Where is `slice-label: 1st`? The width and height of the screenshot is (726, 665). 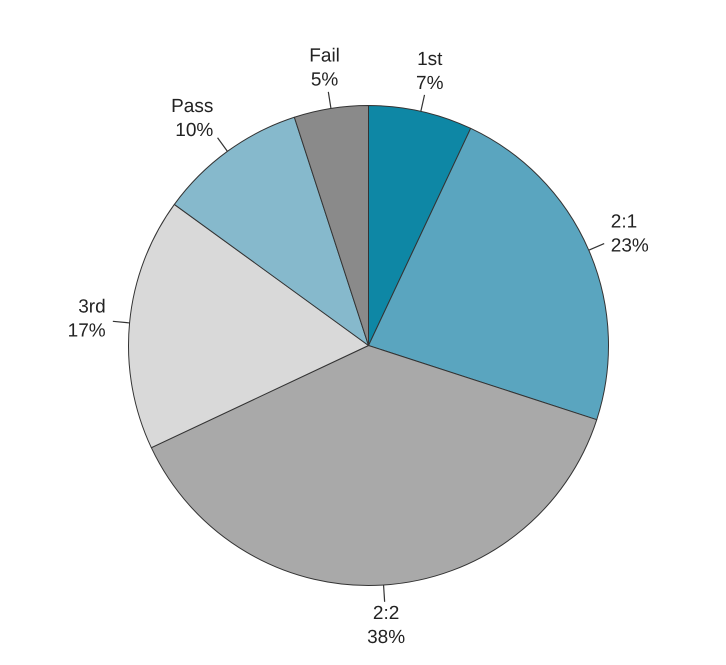 slice-label: 1st is located at coordinates (430, 59).